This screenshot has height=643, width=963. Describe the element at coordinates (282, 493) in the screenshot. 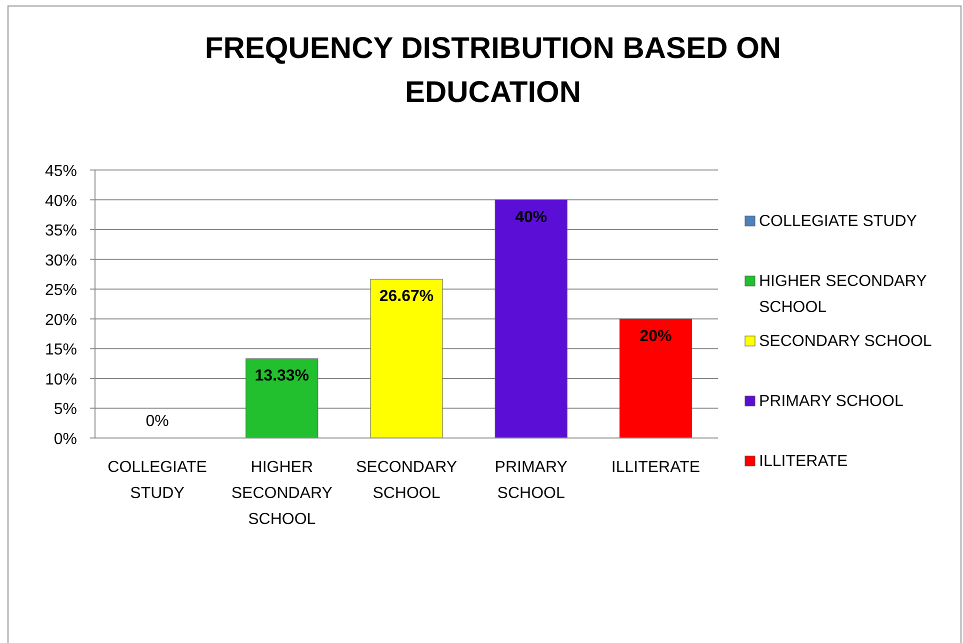

I see `x-tick-label: HIGHER SECONDARY SCHOOL` at that location.